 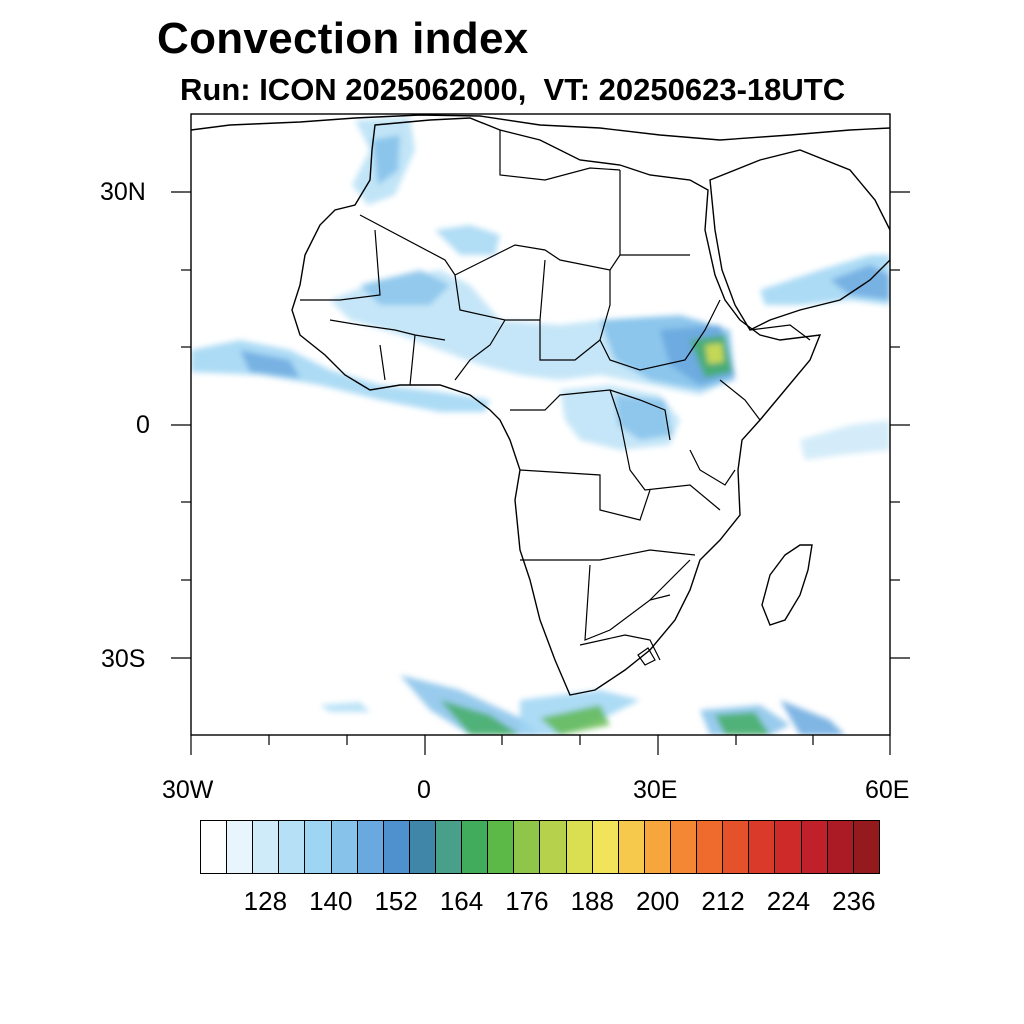 What do you see at coordinates (540, 127) in the screenshot?
I see `europe-coastline` at bounding box center [540, 127].